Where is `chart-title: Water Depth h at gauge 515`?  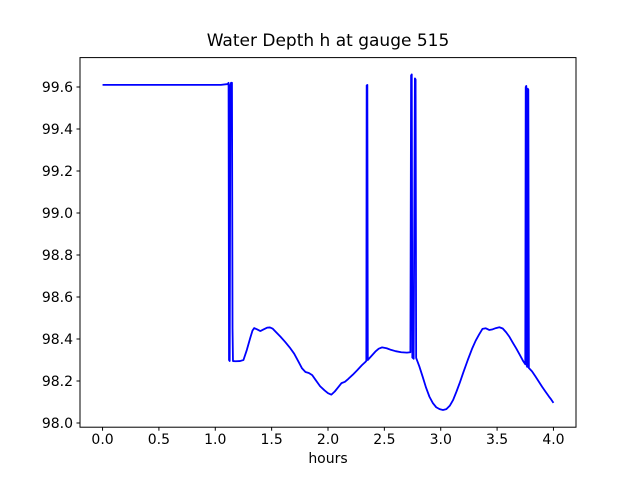 chart-title: Water Depth h at gauge 515 is located at coordinates (328, 41).